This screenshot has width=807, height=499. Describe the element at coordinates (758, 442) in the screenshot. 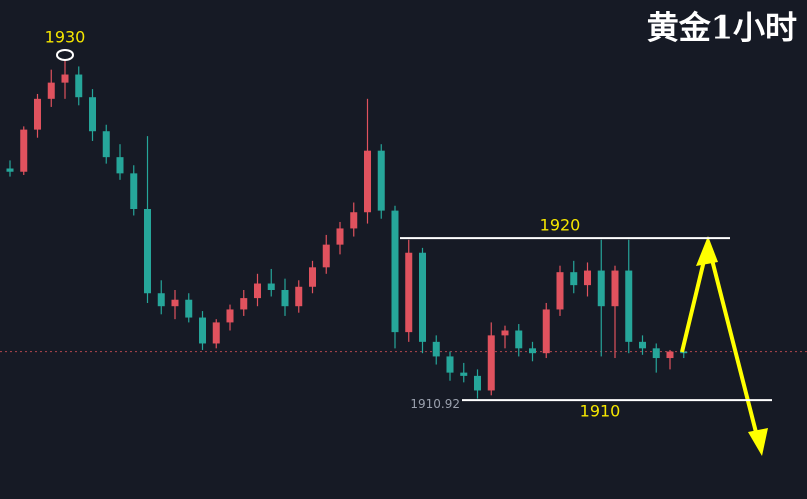

I see `arrow-head-down` at that location.